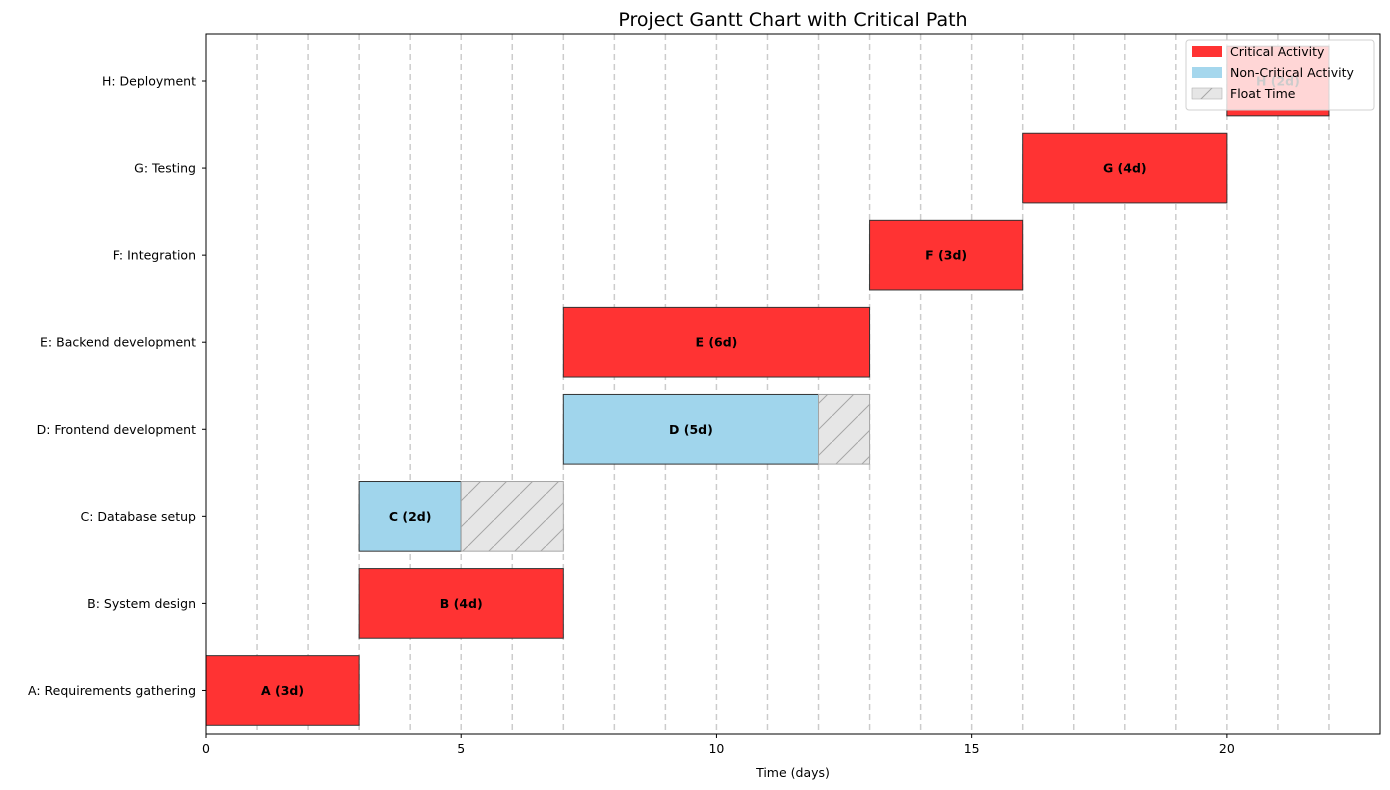 This screenshot has width=1390, height=790. I want to click on legend-swatch-critical, so click(1207, 51).